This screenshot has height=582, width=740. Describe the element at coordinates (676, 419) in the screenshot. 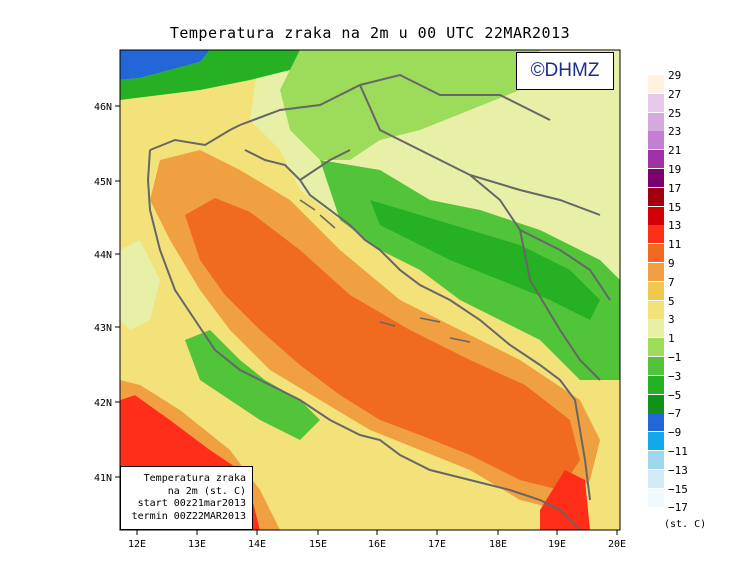

I see `legend-entry: −7` at that location.